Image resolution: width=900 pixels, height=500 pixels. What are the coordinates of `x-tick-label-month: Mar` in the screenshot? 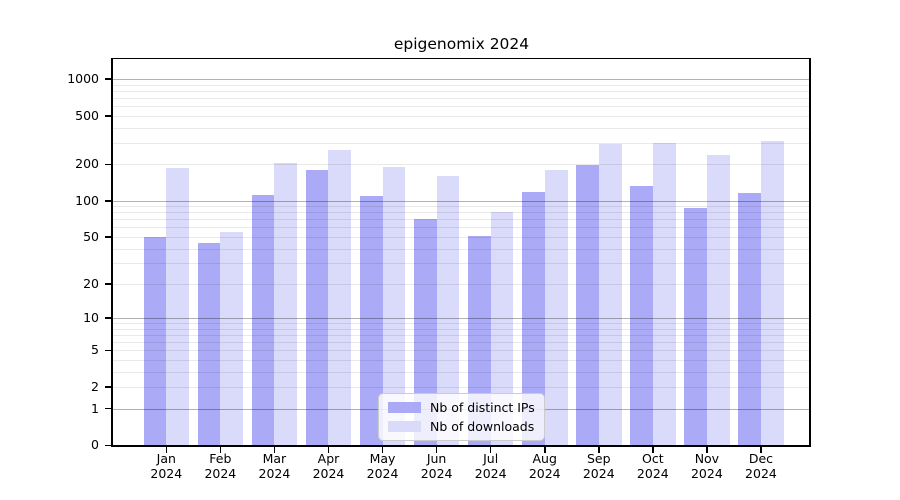 It's located at (274, 458).